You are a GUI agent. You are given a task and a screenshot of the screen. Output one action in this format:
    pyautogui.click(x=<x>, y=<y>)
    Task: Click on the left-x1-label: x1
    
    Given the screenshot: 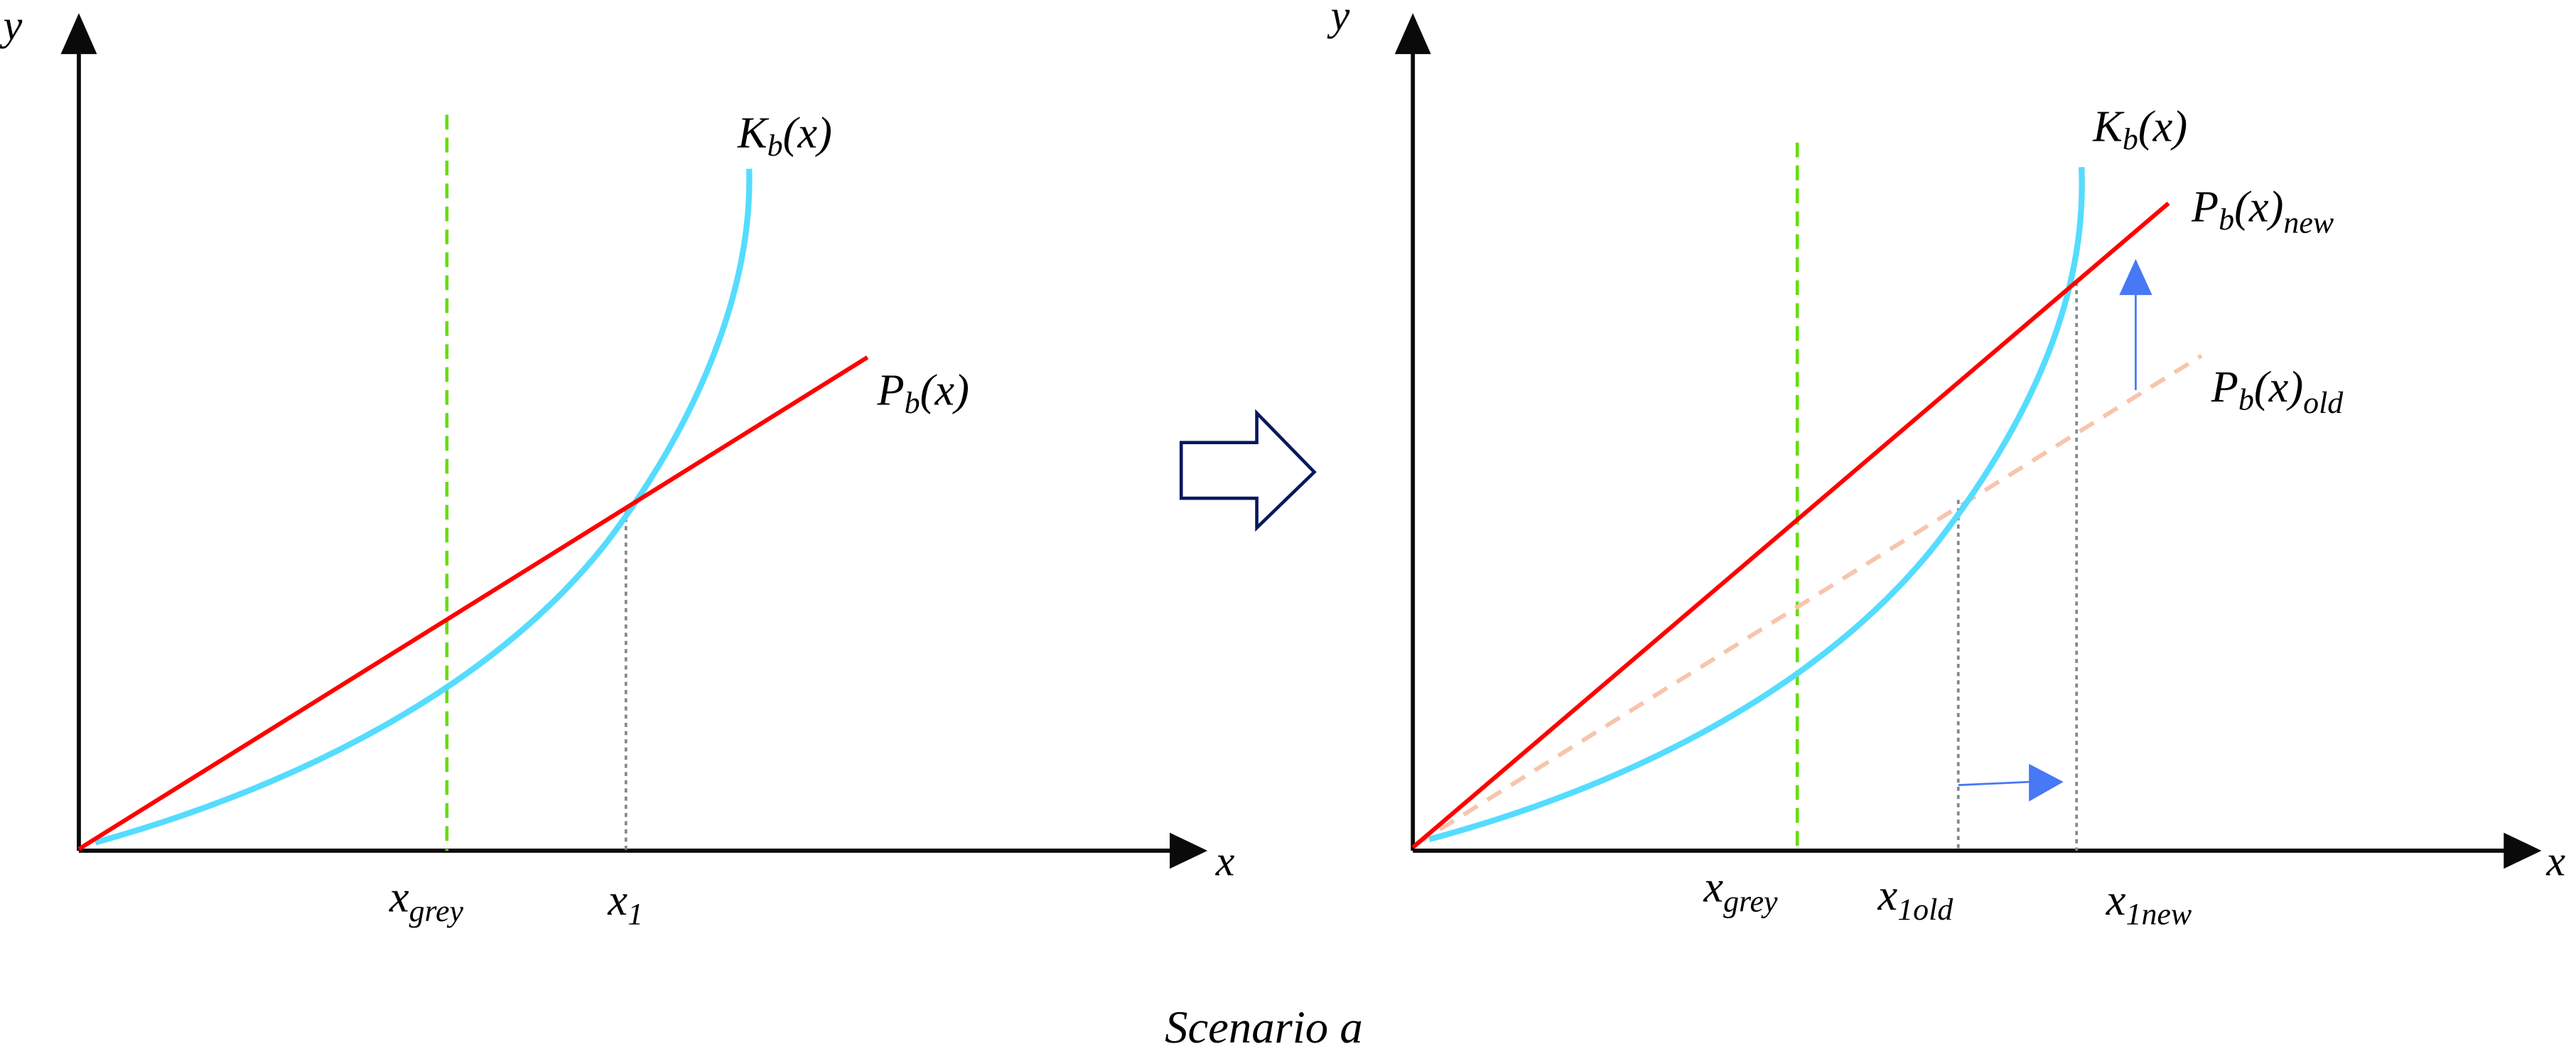 What is the action you would take?
    pyautogui.click(x=625, y=904)
    